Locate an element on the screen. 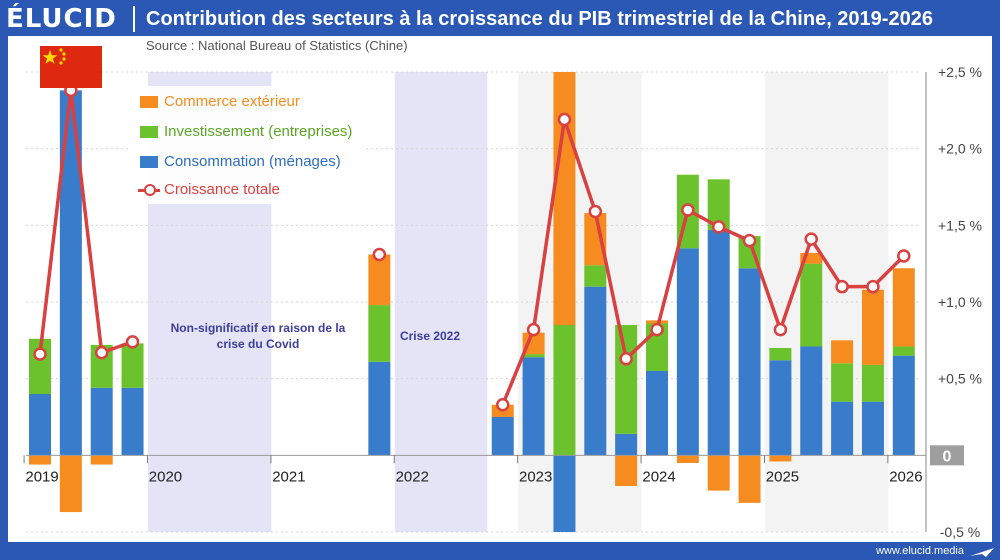 This screenshot has width=1000, height=560. legend-swatch-trade is located at coordinates (149, 102).